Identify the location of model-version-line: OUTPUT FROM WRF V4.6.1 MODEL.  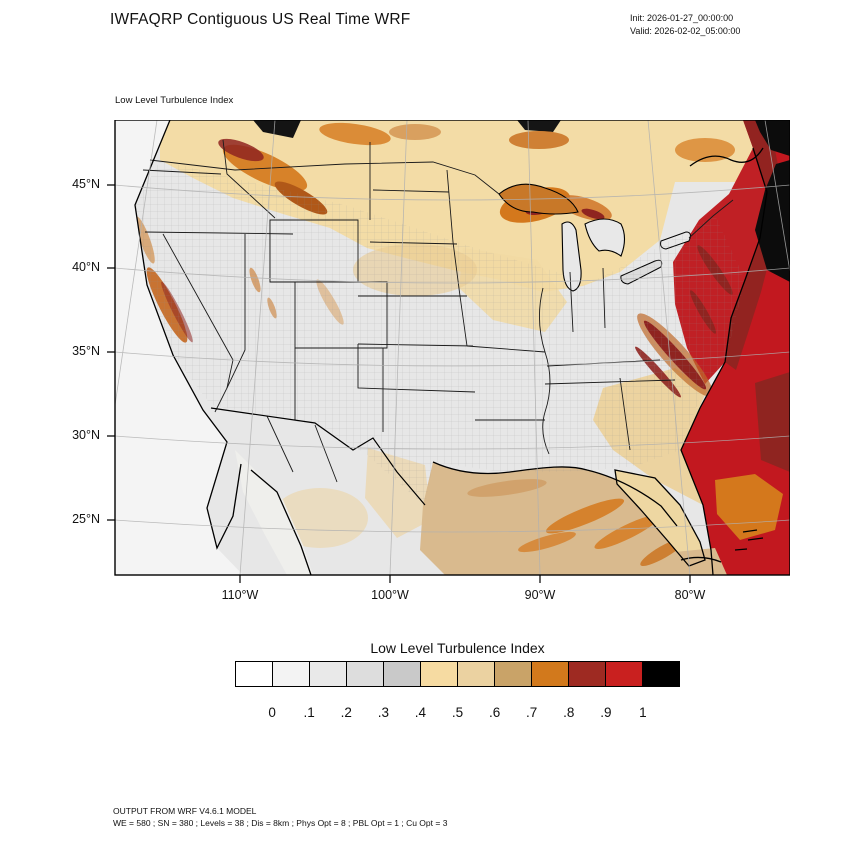
(185, 811).